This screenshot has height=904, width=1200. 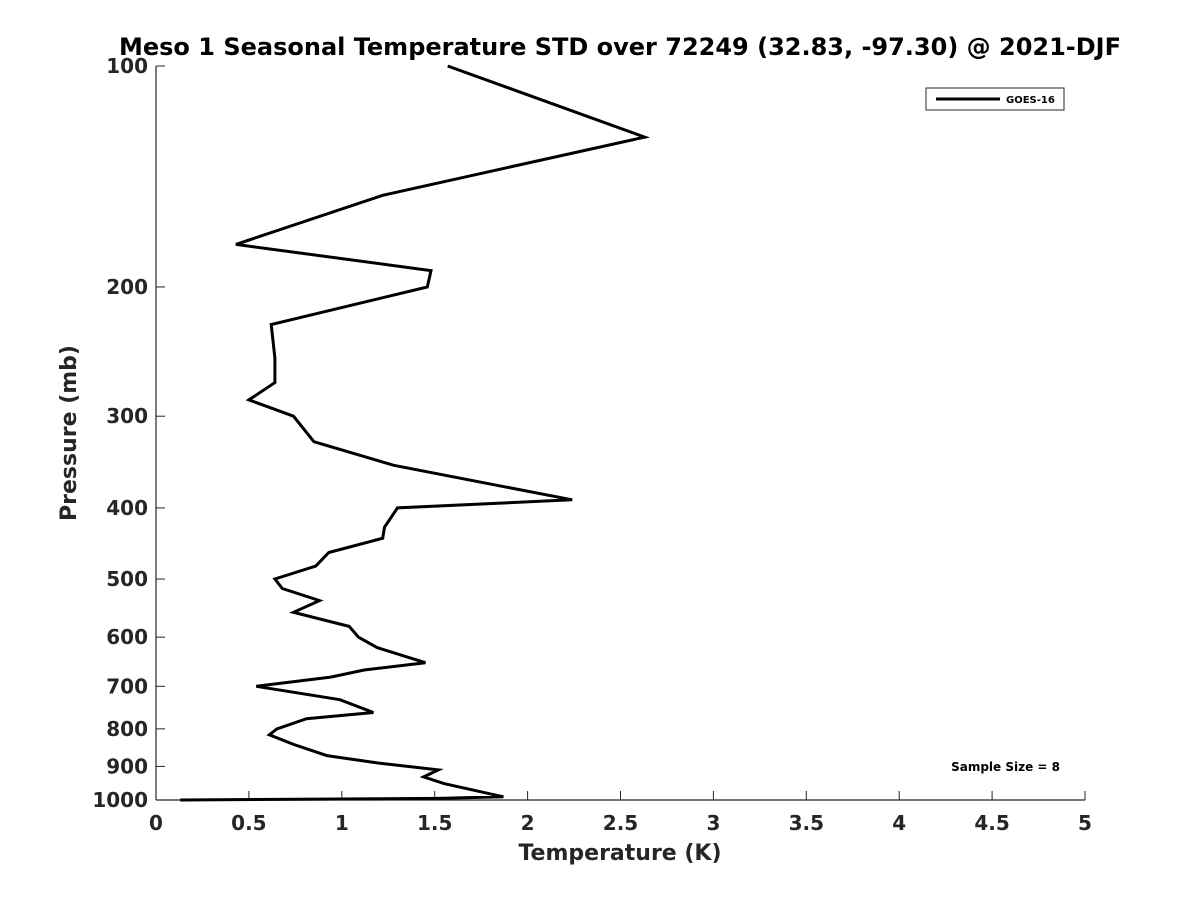 What do you see at coordinates (127, 766) in the screenshot?
I see `y-tick-label: 900` at bounding box center [127, 766].